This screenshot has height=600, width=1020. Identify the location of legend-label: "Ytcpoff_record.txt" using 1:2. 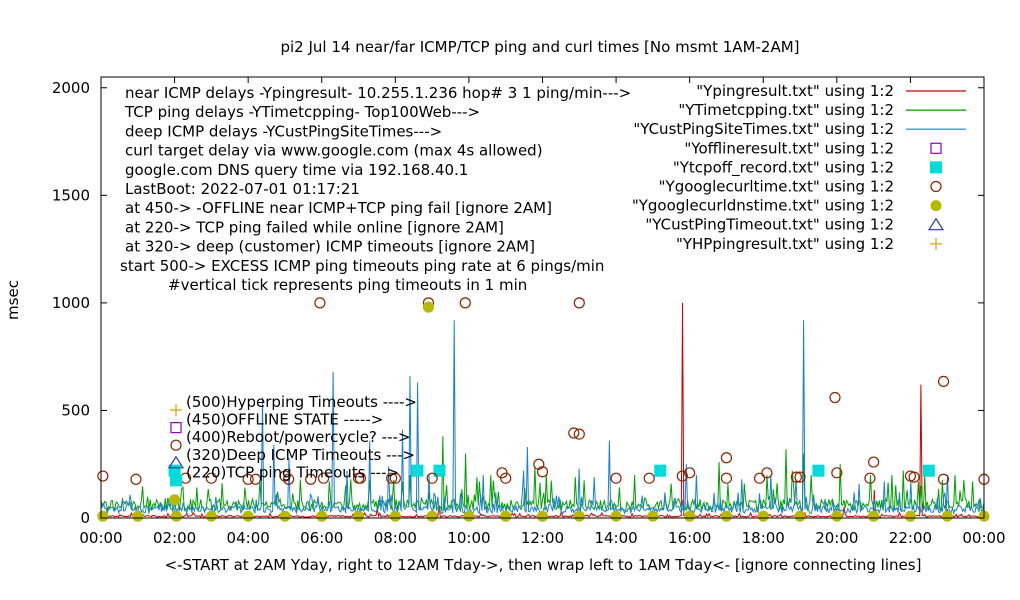
(783, 167).